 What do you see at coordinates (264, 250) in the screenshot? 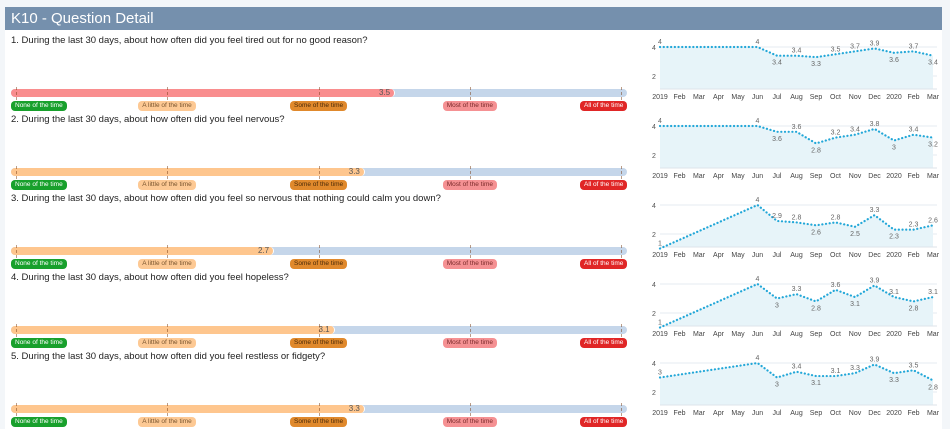
I see `score-value: 2.7` at bounding box center [264, 250].